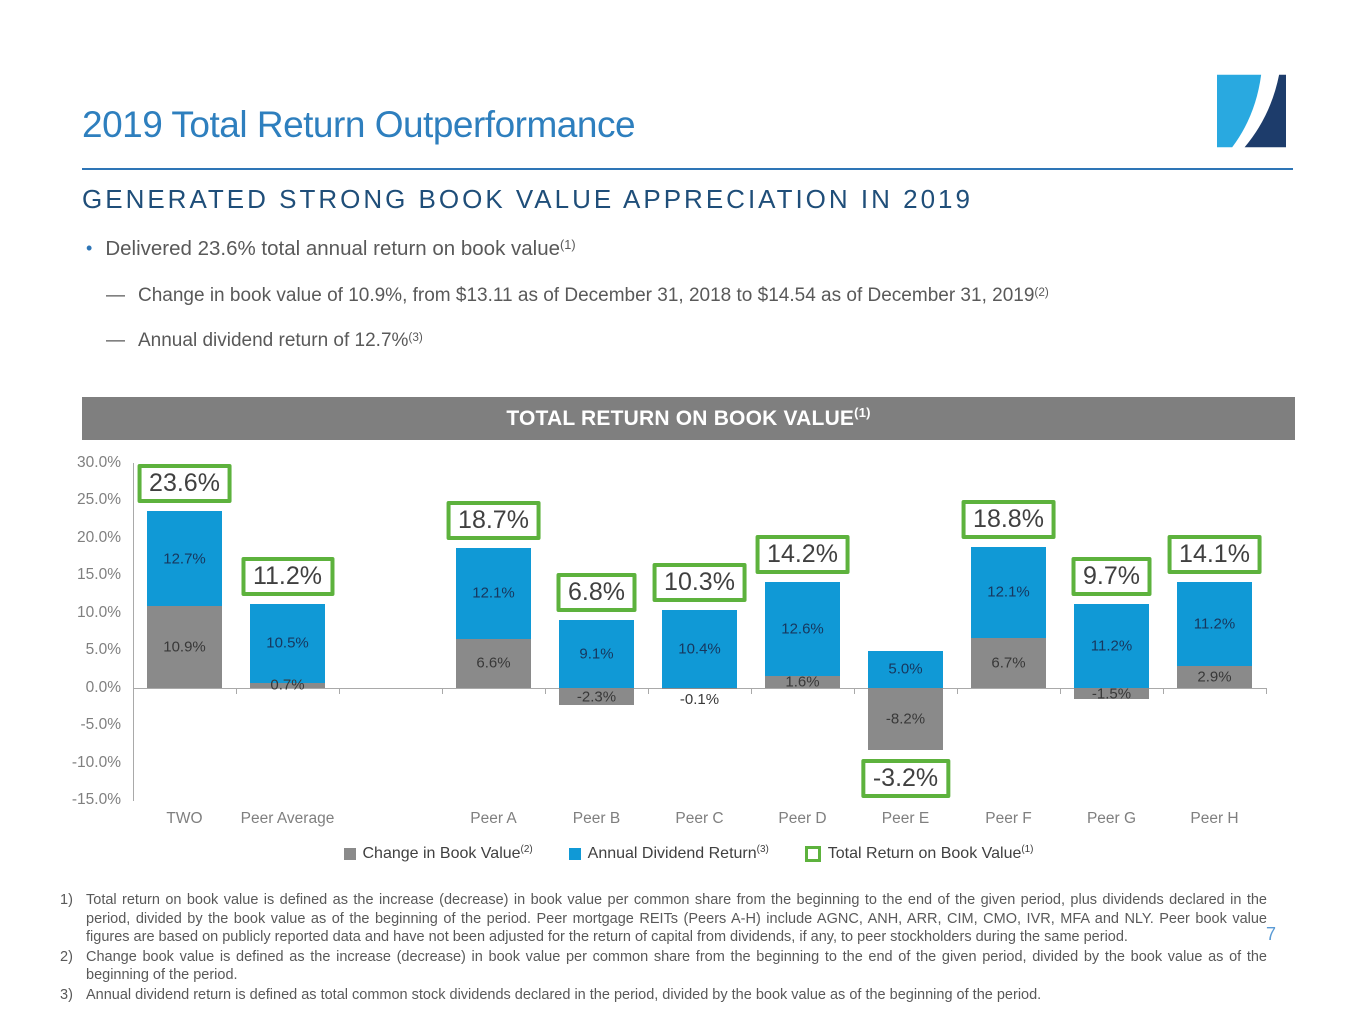  Describe the element at coordinates (96, 762) in the screenshot. I see `y-tick-label: -10.0%` at that location.